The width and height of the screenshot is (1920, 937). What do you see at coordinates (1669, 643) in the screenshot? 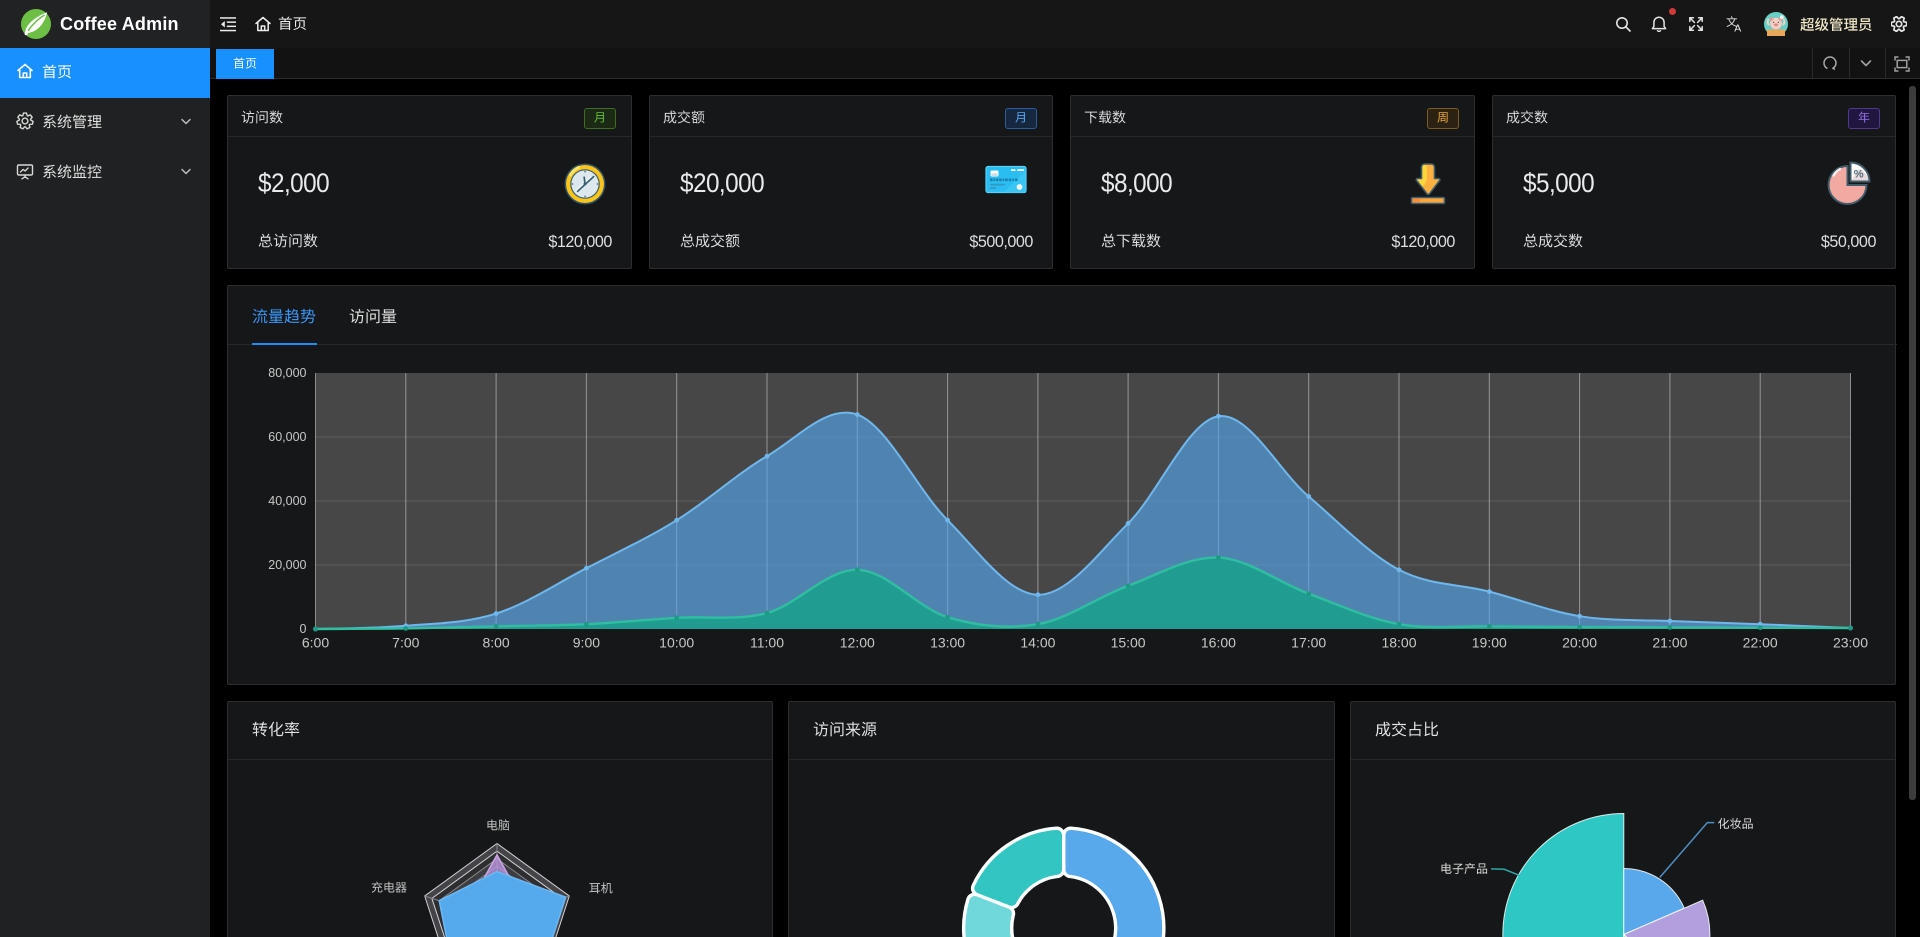
I see `svg-text: 21:00` at bounding box center [1669, 643].